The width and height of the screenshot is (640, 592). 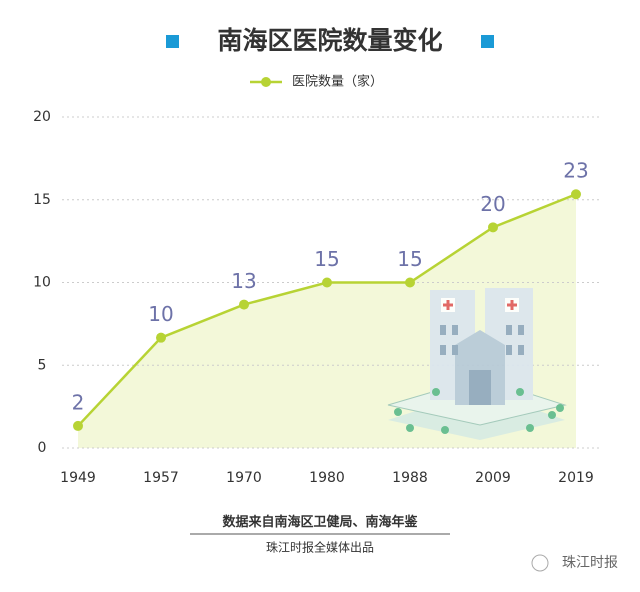 I want to click on data-label: 2, so click(x=78, y=402).